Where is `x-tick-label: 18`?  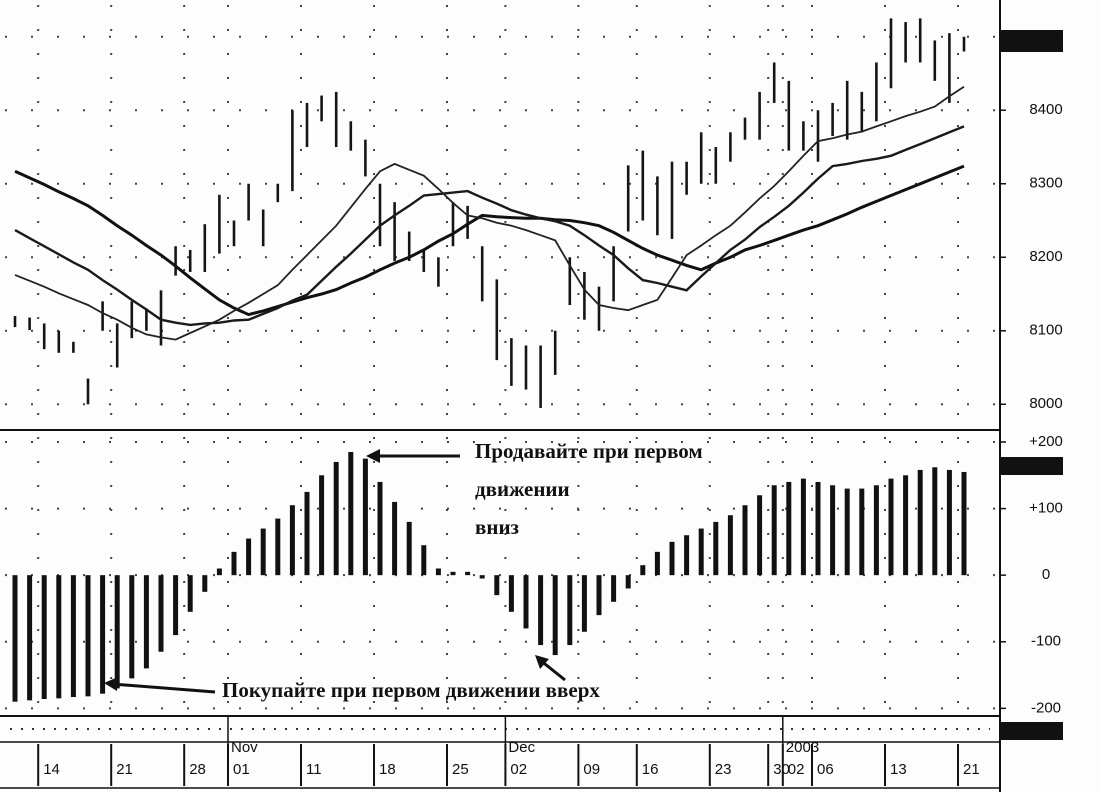 x-tick-label: 18 is located at coordinates (387, 769).